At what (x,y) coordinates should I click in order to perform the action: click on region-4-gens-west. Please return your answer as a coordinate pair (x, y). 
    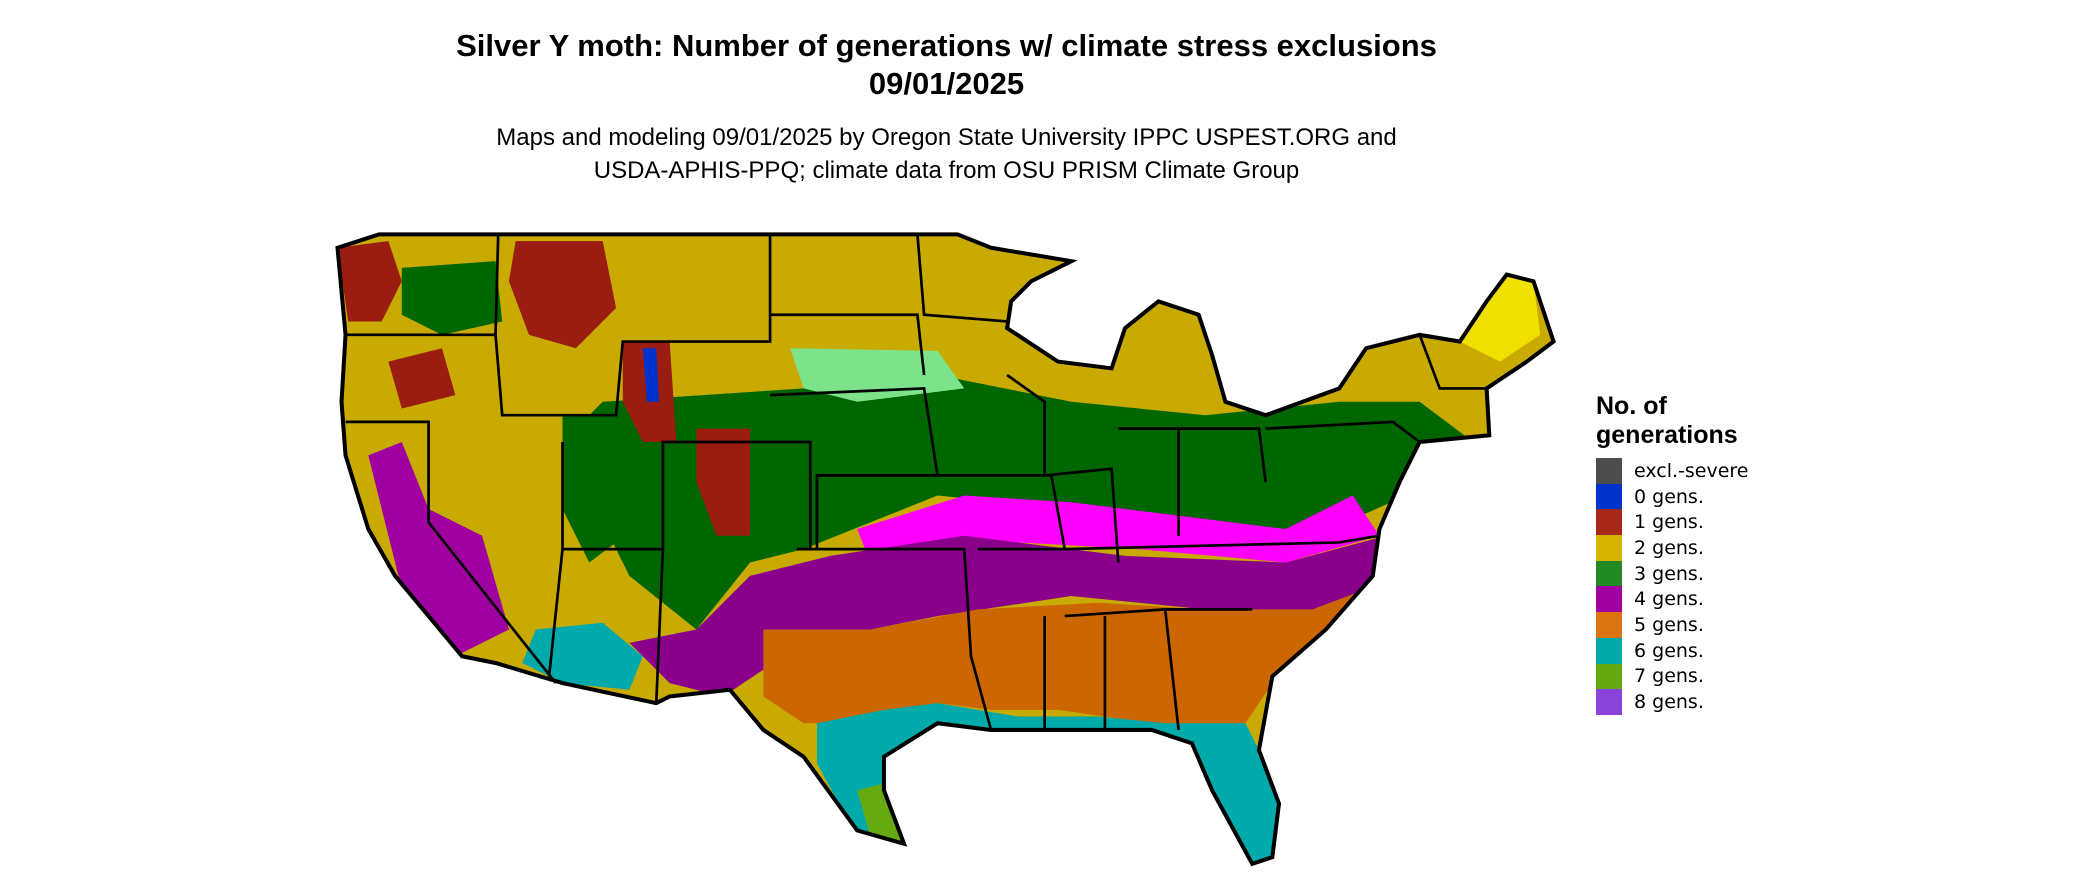
    Looking at the image, I should click on (438, 549).